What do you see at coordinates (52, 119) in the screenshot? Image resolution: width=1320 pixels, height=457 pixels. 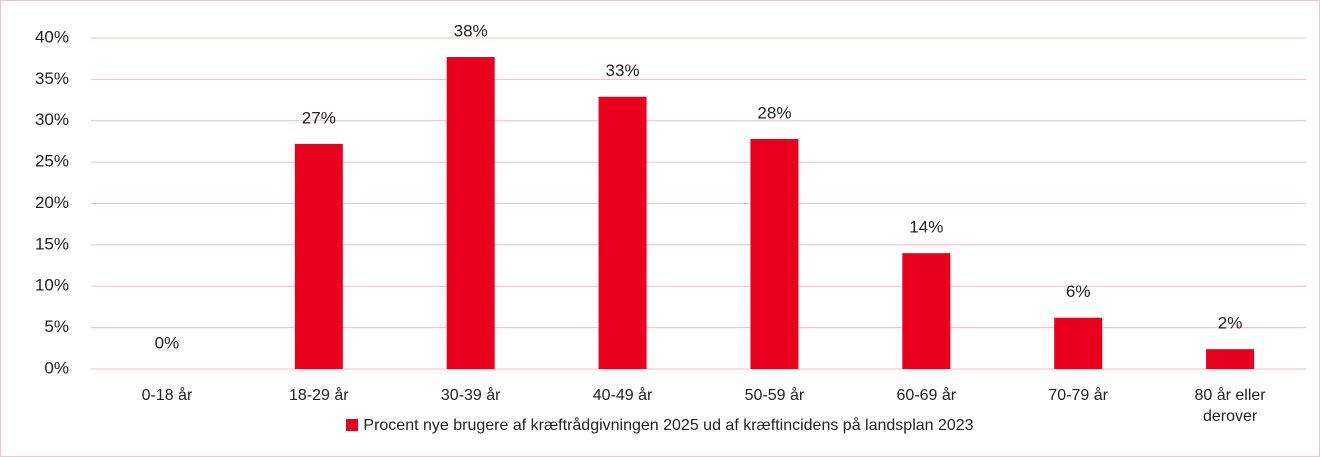 I see `y-tick-label: 30%` at bounding box center [52, 119].